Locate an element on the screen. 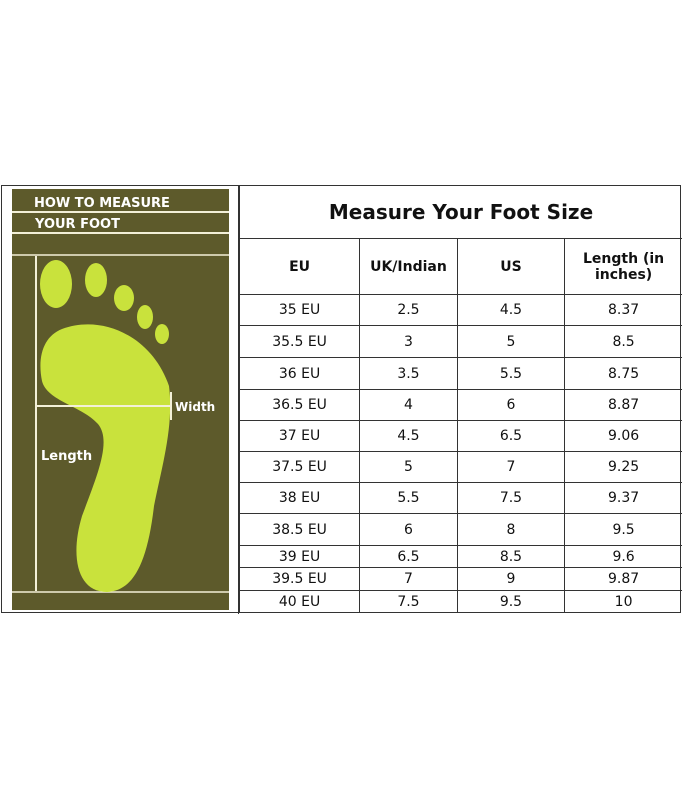 The height and width of the screenshot is (800, 683). table-cell: 36 EU is located at coordinates (299, 373).